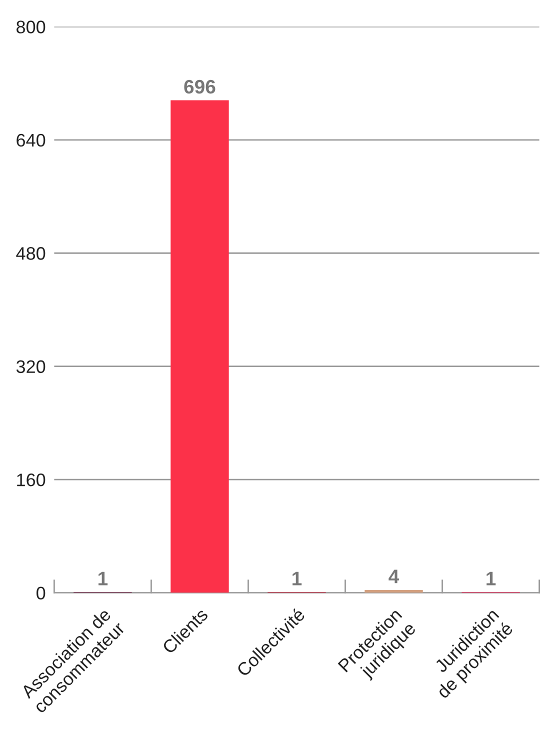  I want to click on y-tick-label: 480, so click(31, 253).